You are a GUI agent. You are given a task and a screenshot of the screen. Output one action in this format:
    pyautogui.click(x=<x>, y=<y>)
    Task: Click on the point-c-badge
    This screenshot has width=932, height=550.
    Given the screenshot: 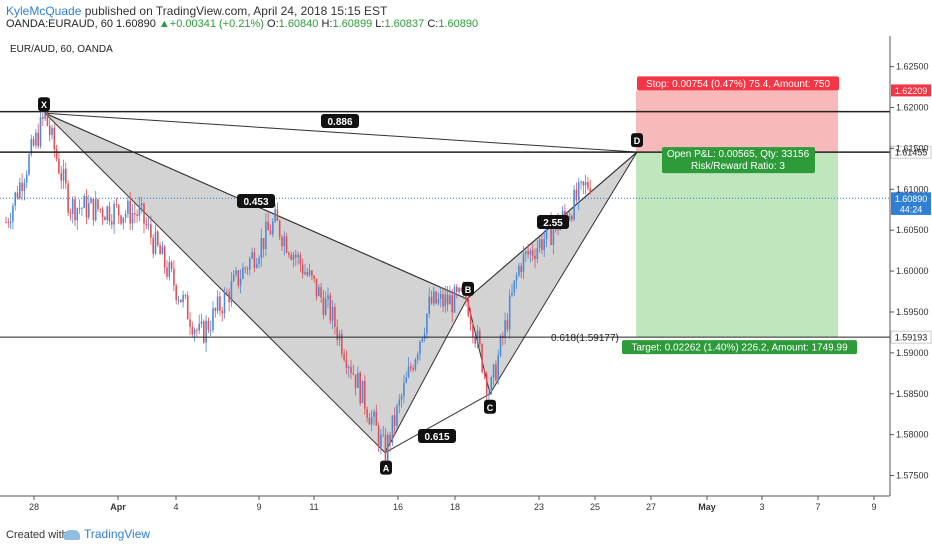 What is the action you would take?
    pyautogui.click(x=490, y=406)
    